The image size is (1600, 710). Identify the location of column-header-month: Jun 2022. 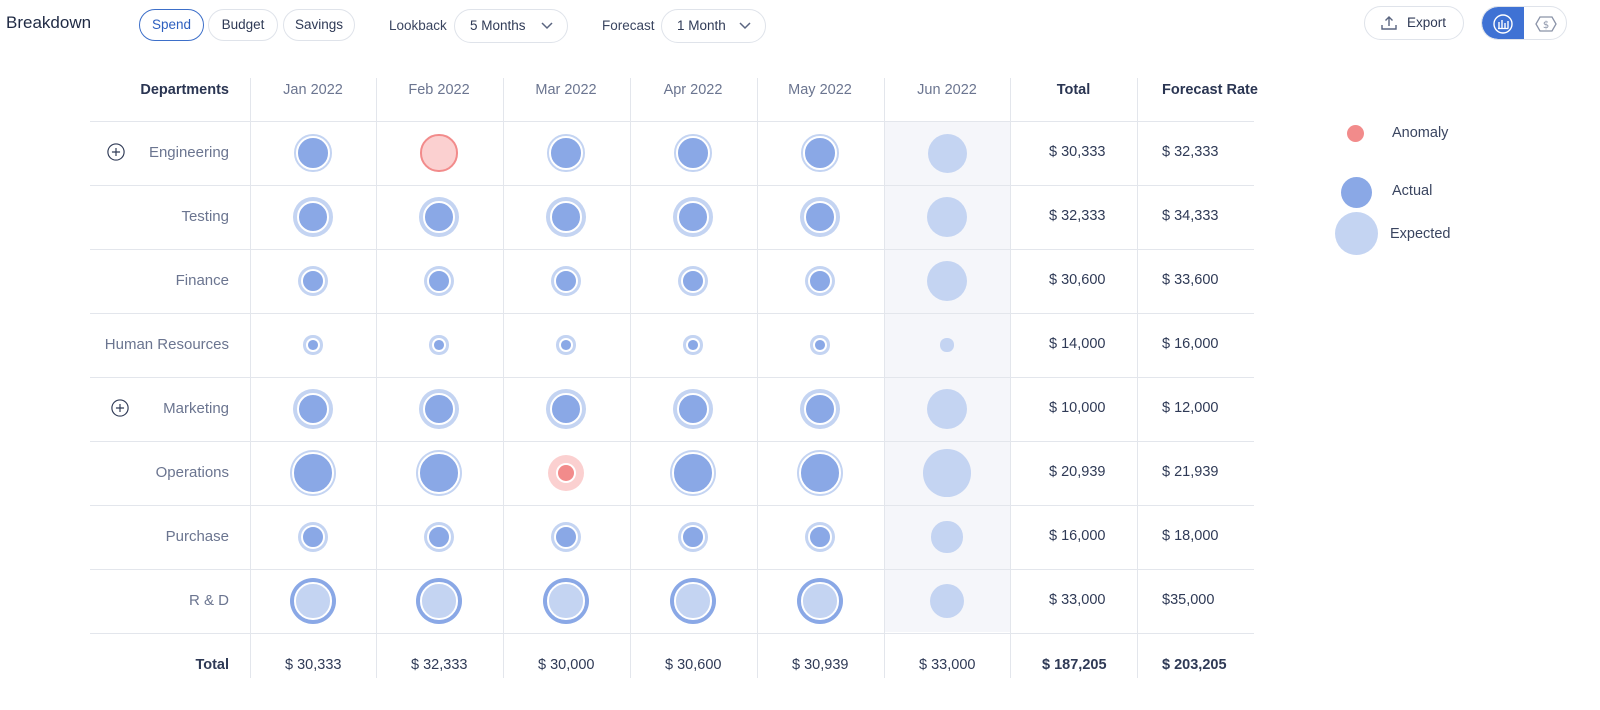
(947, 90).